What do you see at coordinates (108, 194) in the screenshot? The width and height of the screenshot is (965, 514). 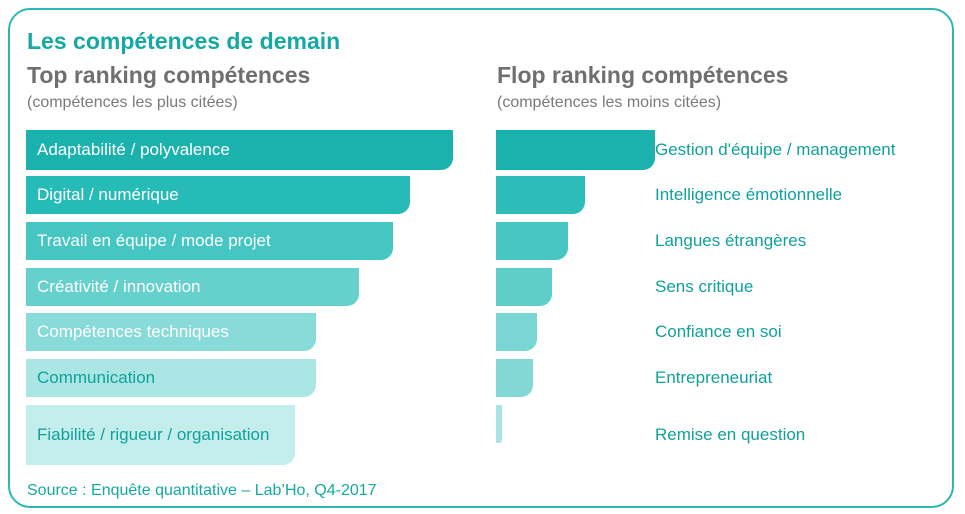 I see `bar-label: Digital / numérique` at bounding box center [108, 194].